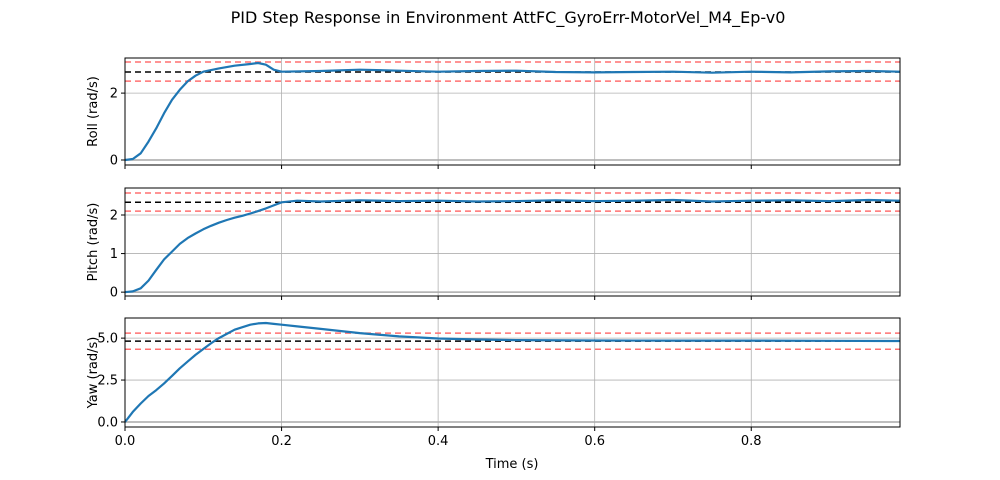 The width and height of the screenshot is (1000, 480). What do you see at coordinates (93, 373) in the screenshot?
I see `y-axis-label: Yaw (rad/s)` at bounding box center [93, 373].